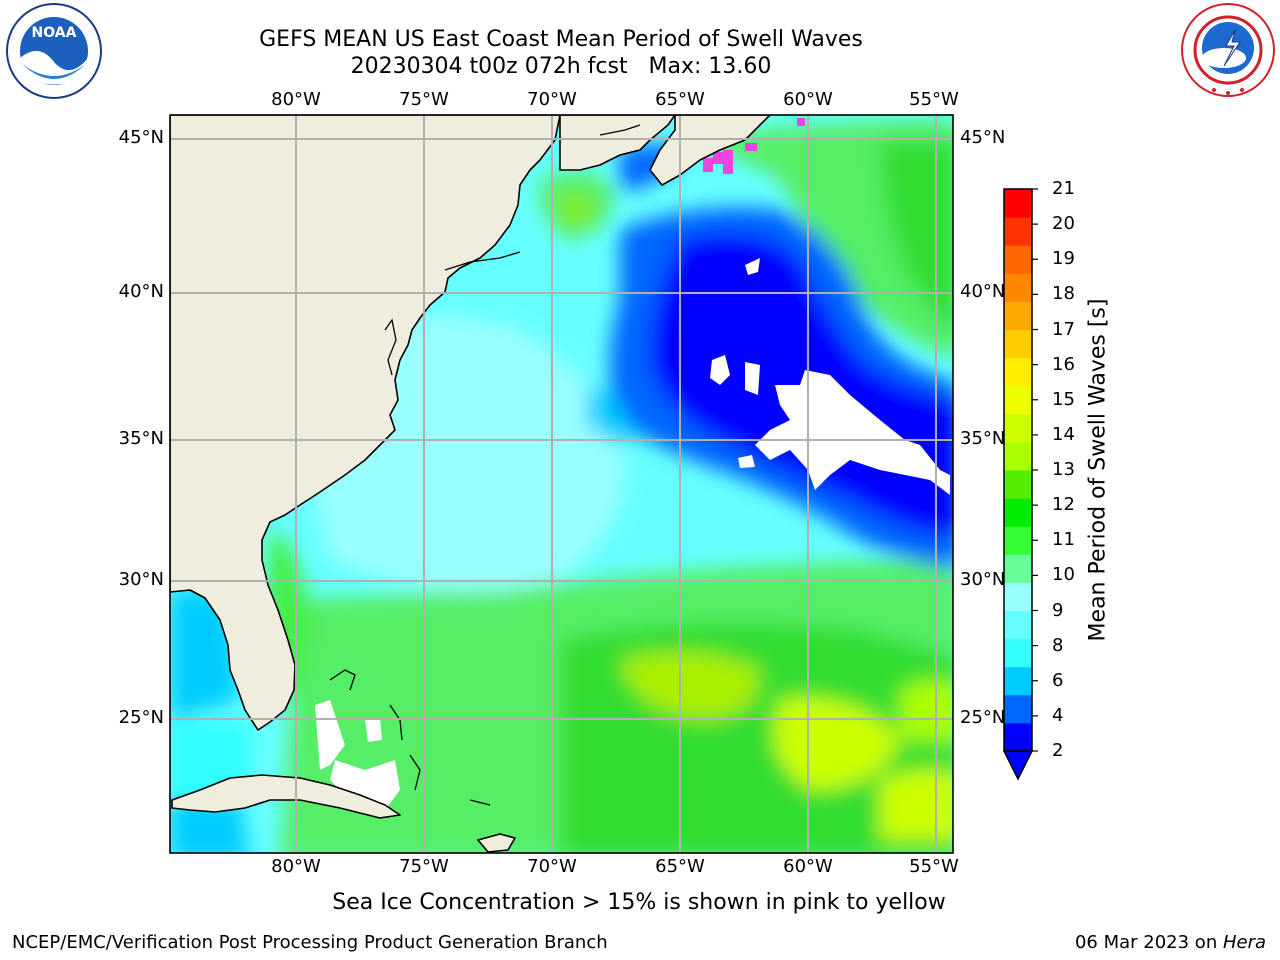 This screenshot has width=1280, height=960. I want to click on lon-label-bottom: 60°W, so click(808, 866).